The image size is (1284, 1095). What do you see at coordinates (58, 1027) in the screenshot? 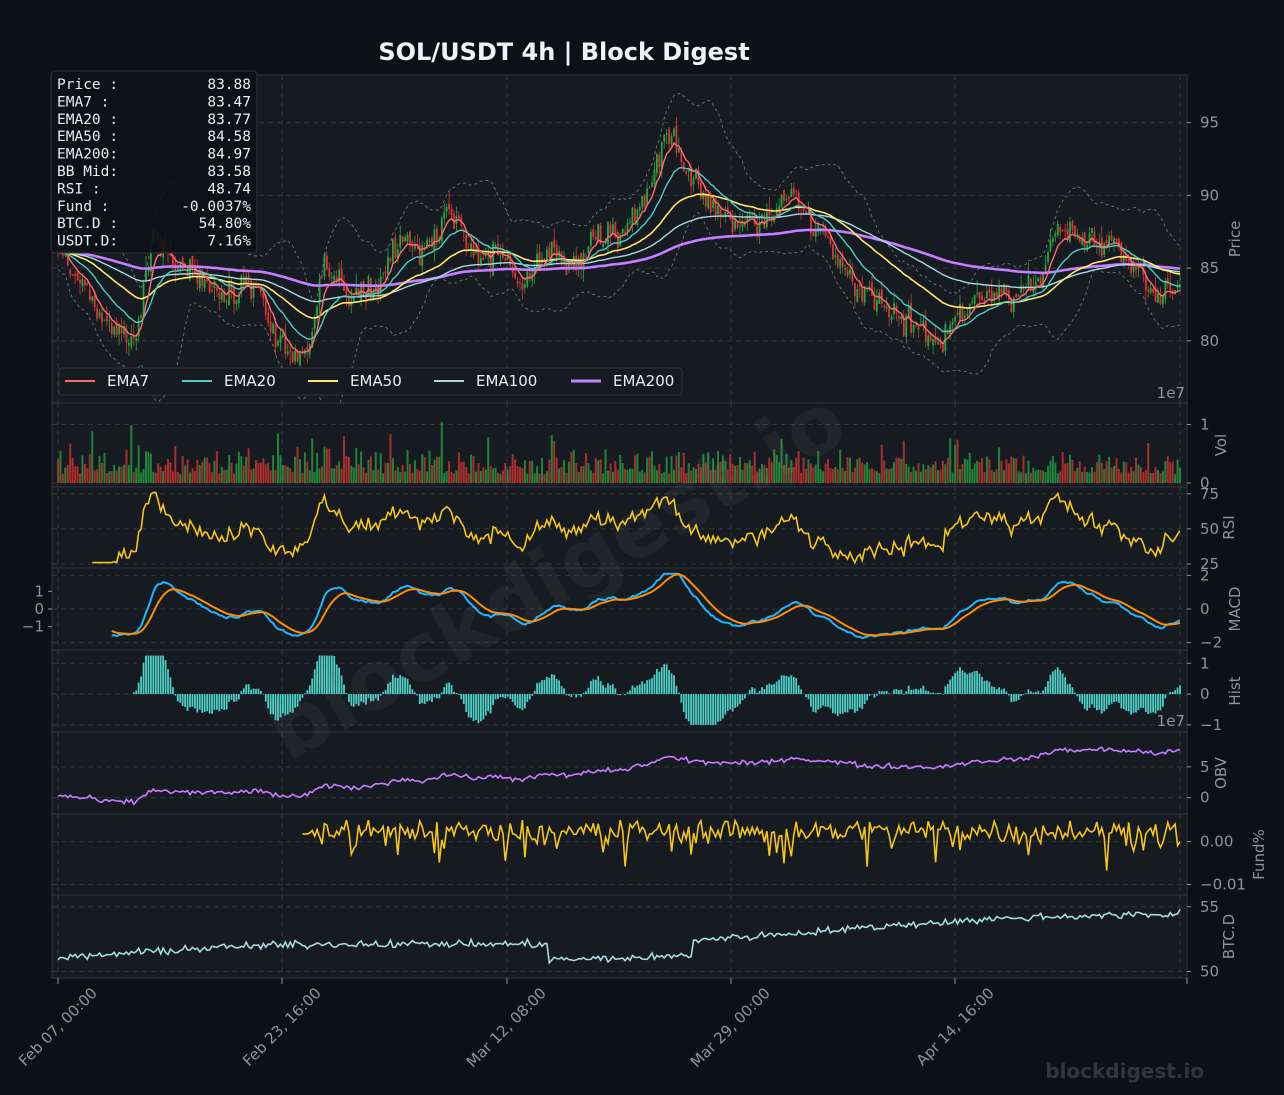
I see `x-tick-label: Feb 07, 00:00` at bounding box center [58, 1027].